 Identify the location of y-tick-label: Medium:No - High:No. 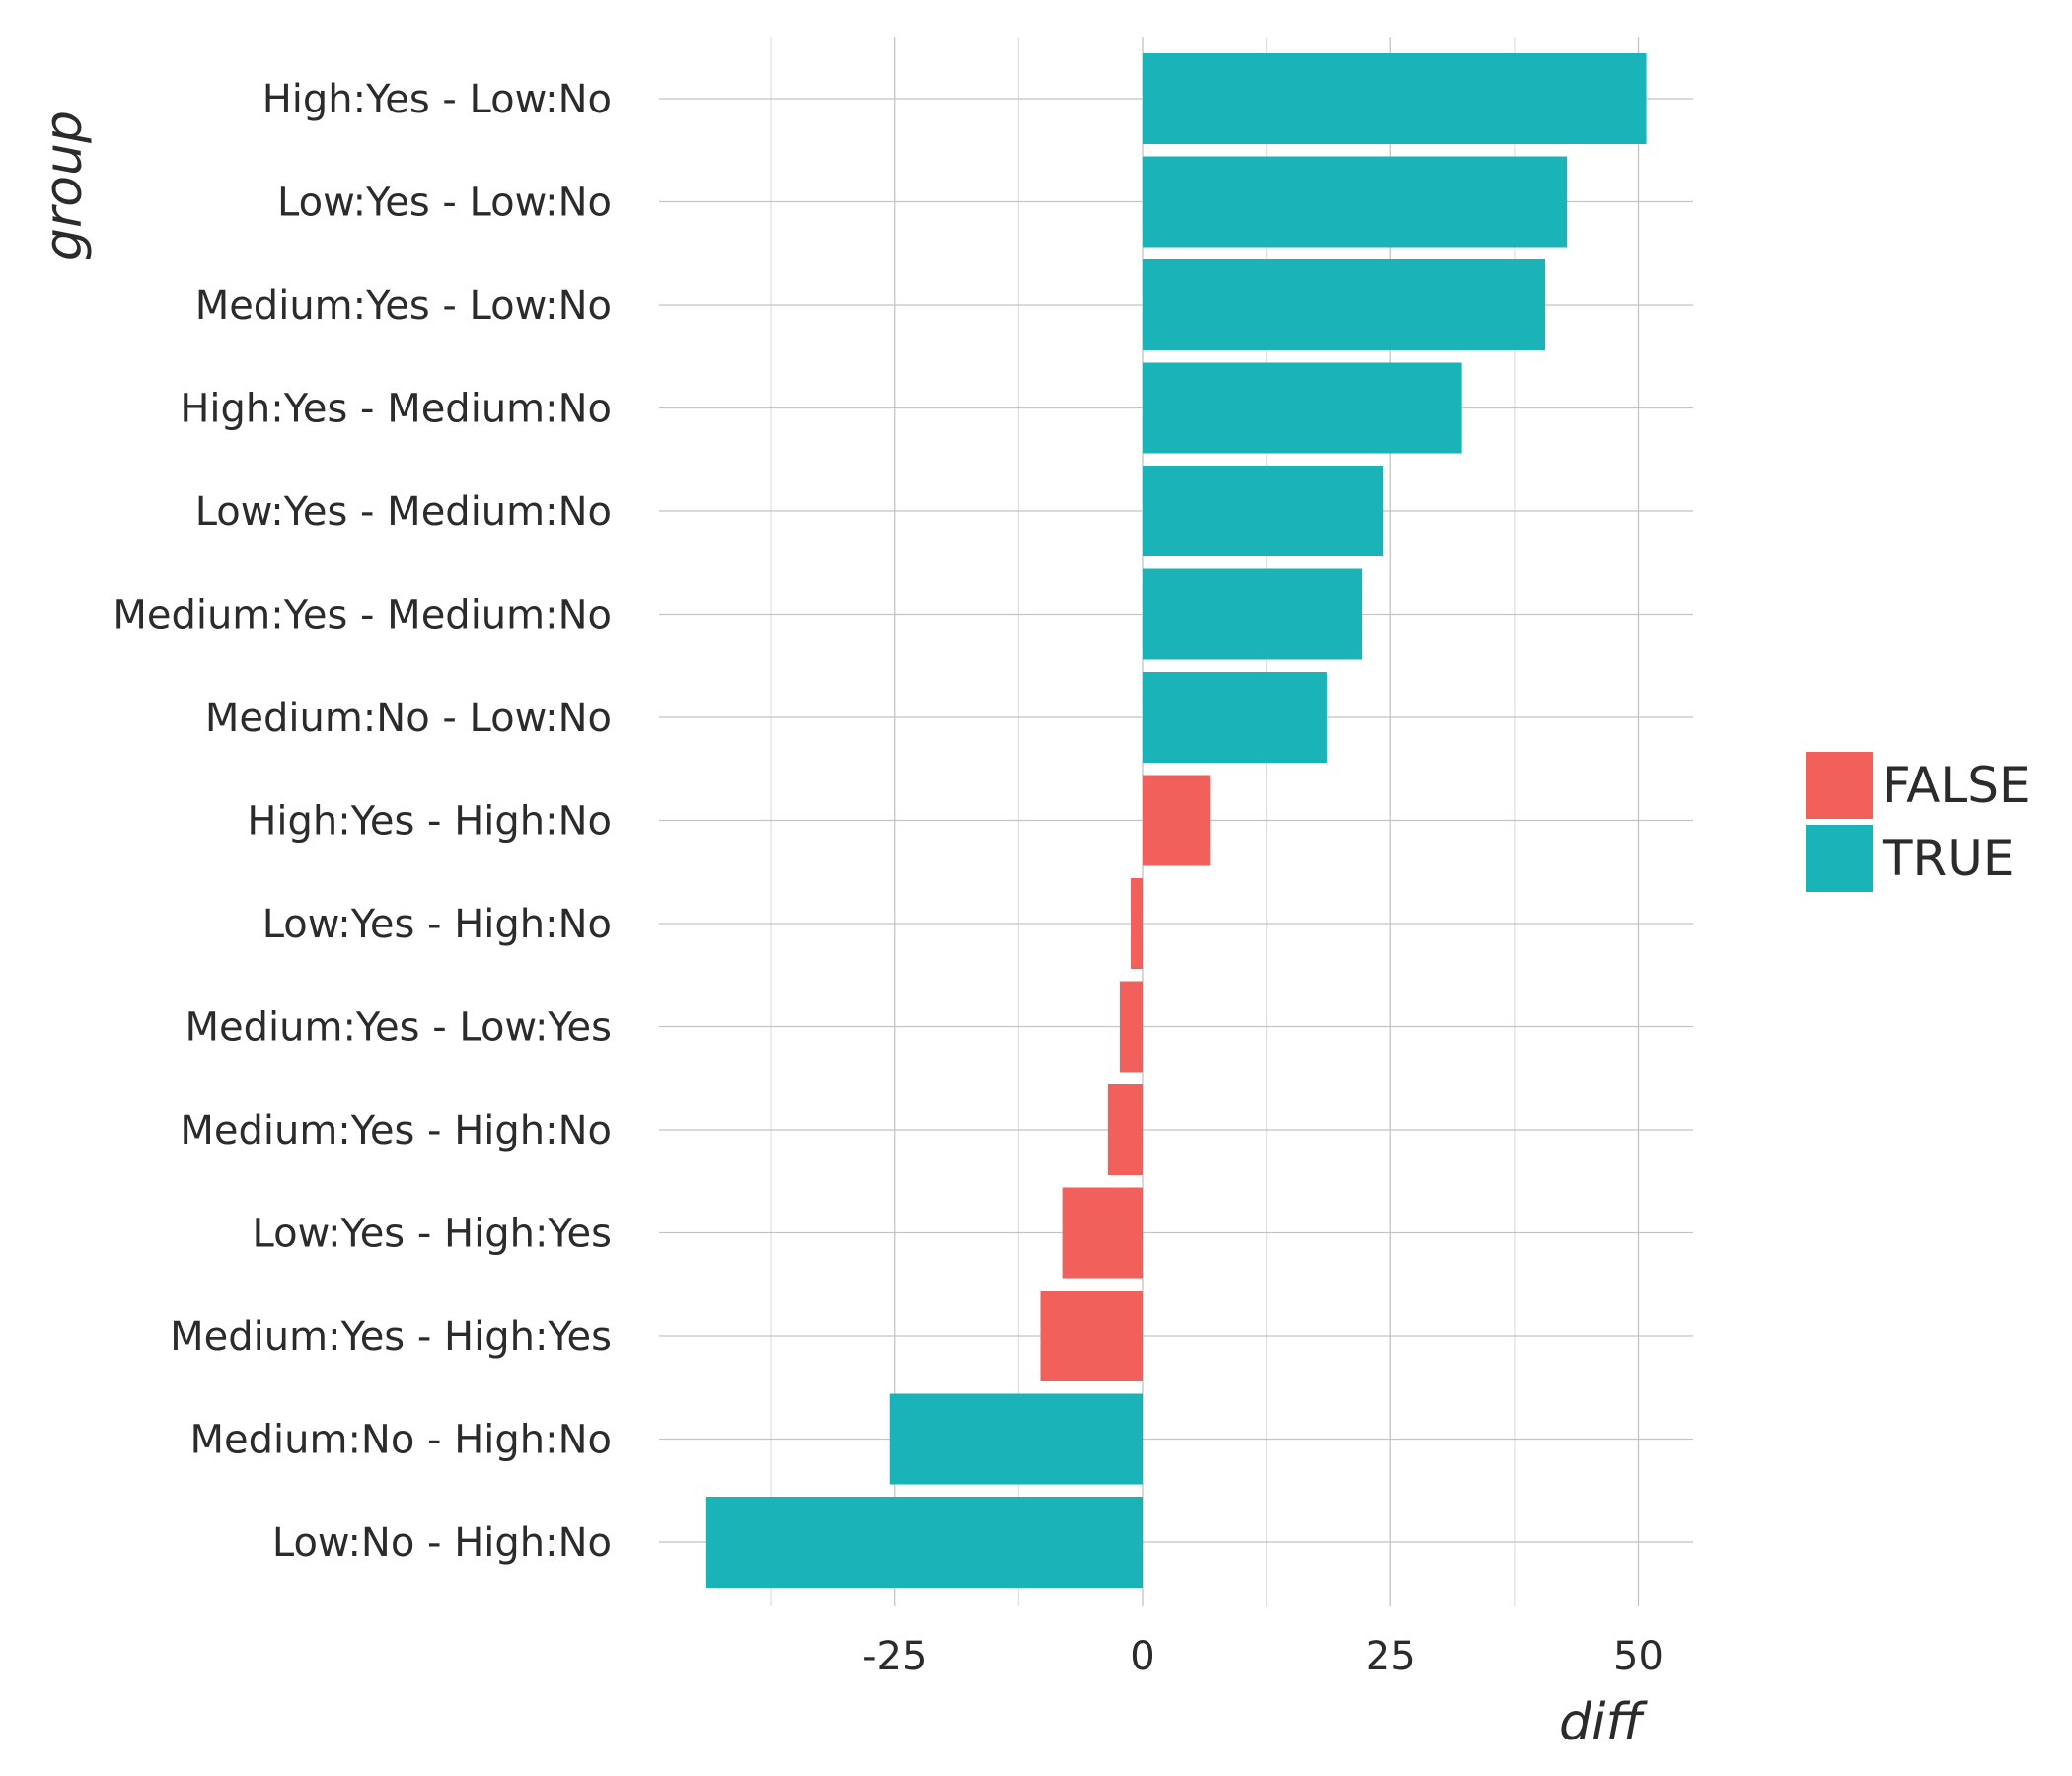
(401, 1440).